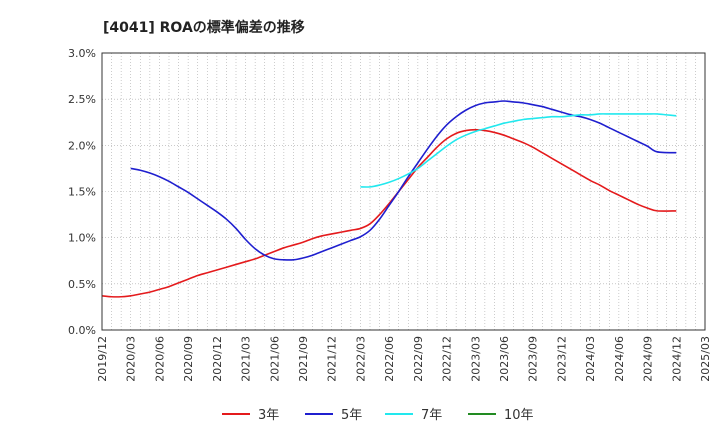 This screenshot has width=720, height=440. Describe the element at coordinates (519, 415) in the screenshot. I see `legend-label-10年: 10年` at that location.